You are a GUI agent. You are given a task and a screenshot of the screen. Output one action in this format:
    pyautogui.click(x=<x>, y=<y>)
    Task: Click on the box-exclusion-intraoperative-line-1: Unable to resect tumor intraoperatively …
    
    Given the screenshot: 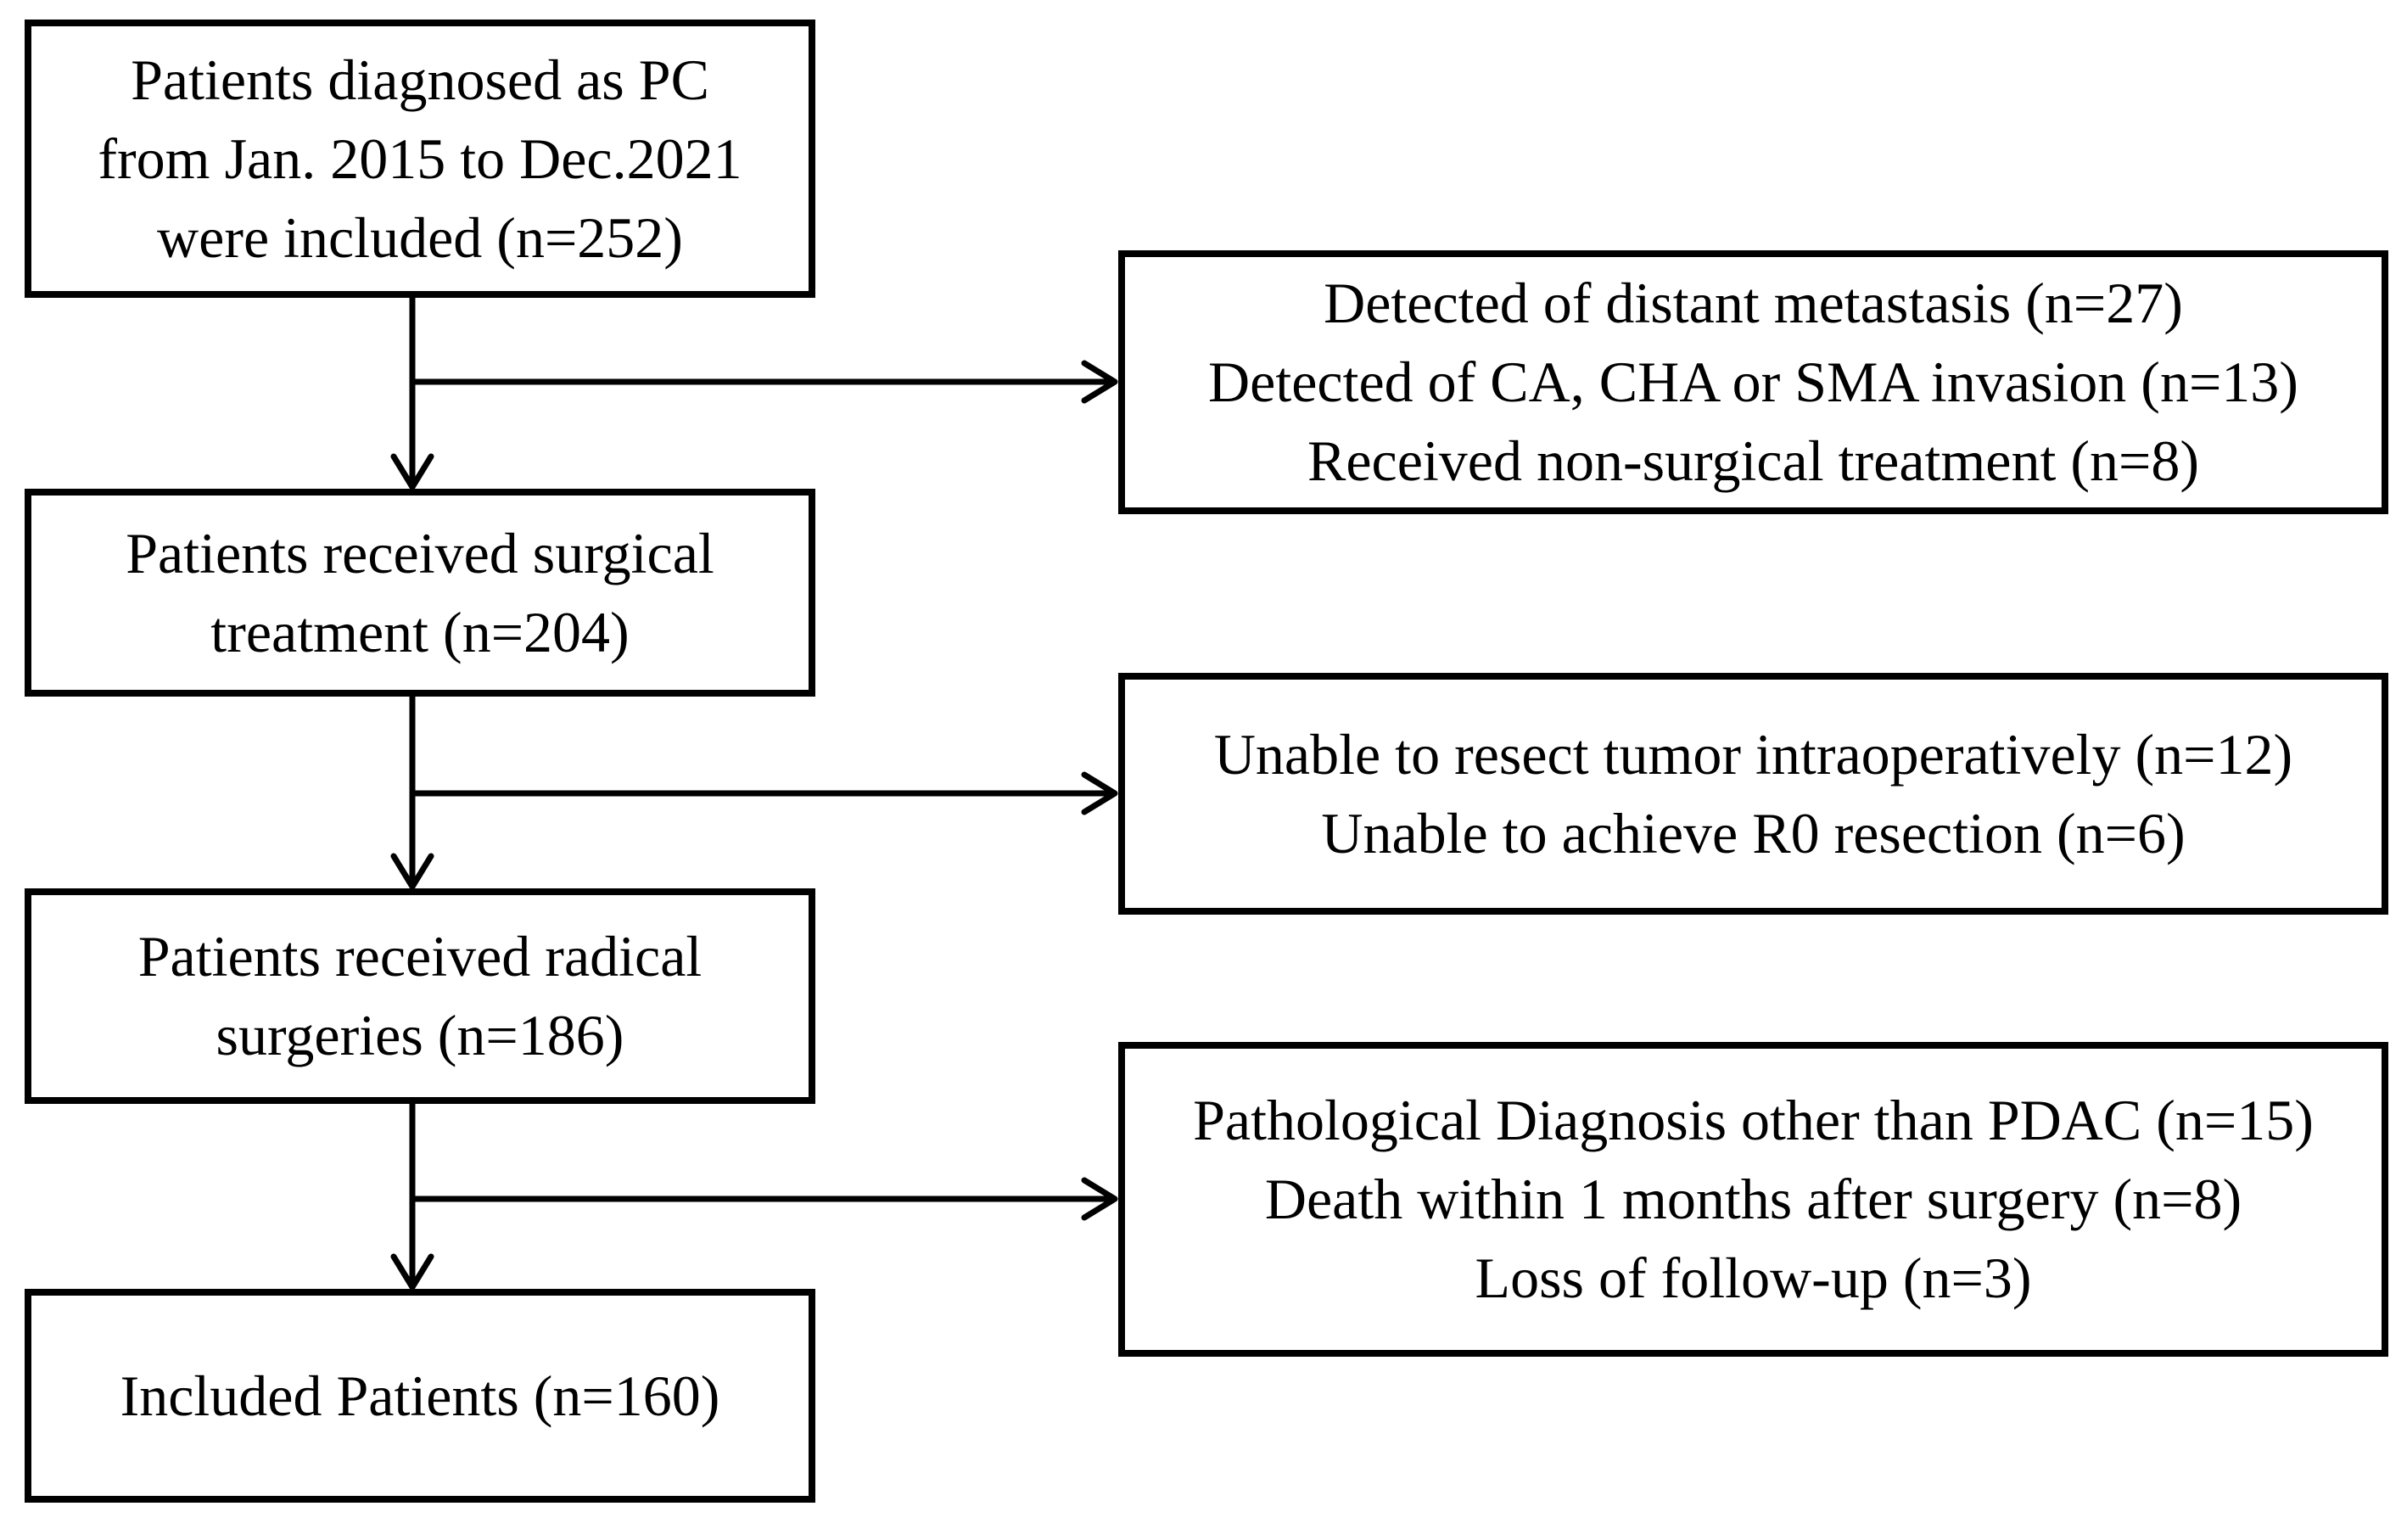 What is the action you would take?
    pyautogui.click(x=1753, y=754)
    